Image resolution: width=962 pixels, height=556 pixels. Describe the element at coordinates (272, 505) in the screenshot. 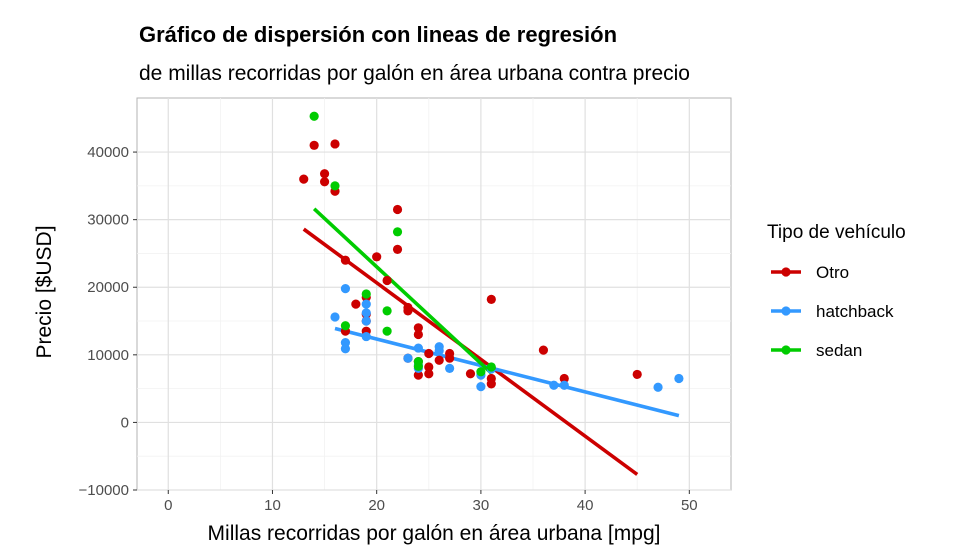

I see `x-tick-label: 10` at that location.